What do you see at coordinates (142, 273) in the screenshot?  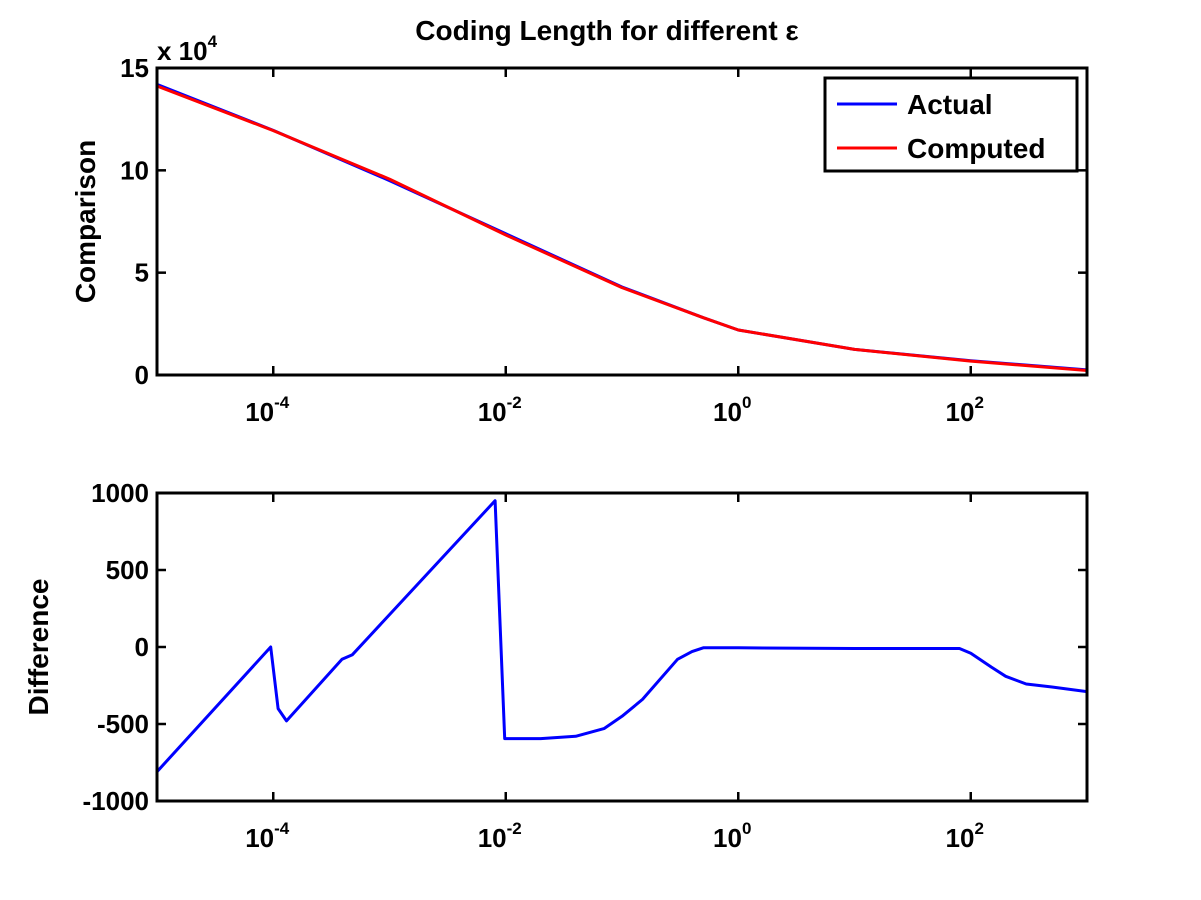 I see `y-tick-label: 5` at bounding box center [142, 273].